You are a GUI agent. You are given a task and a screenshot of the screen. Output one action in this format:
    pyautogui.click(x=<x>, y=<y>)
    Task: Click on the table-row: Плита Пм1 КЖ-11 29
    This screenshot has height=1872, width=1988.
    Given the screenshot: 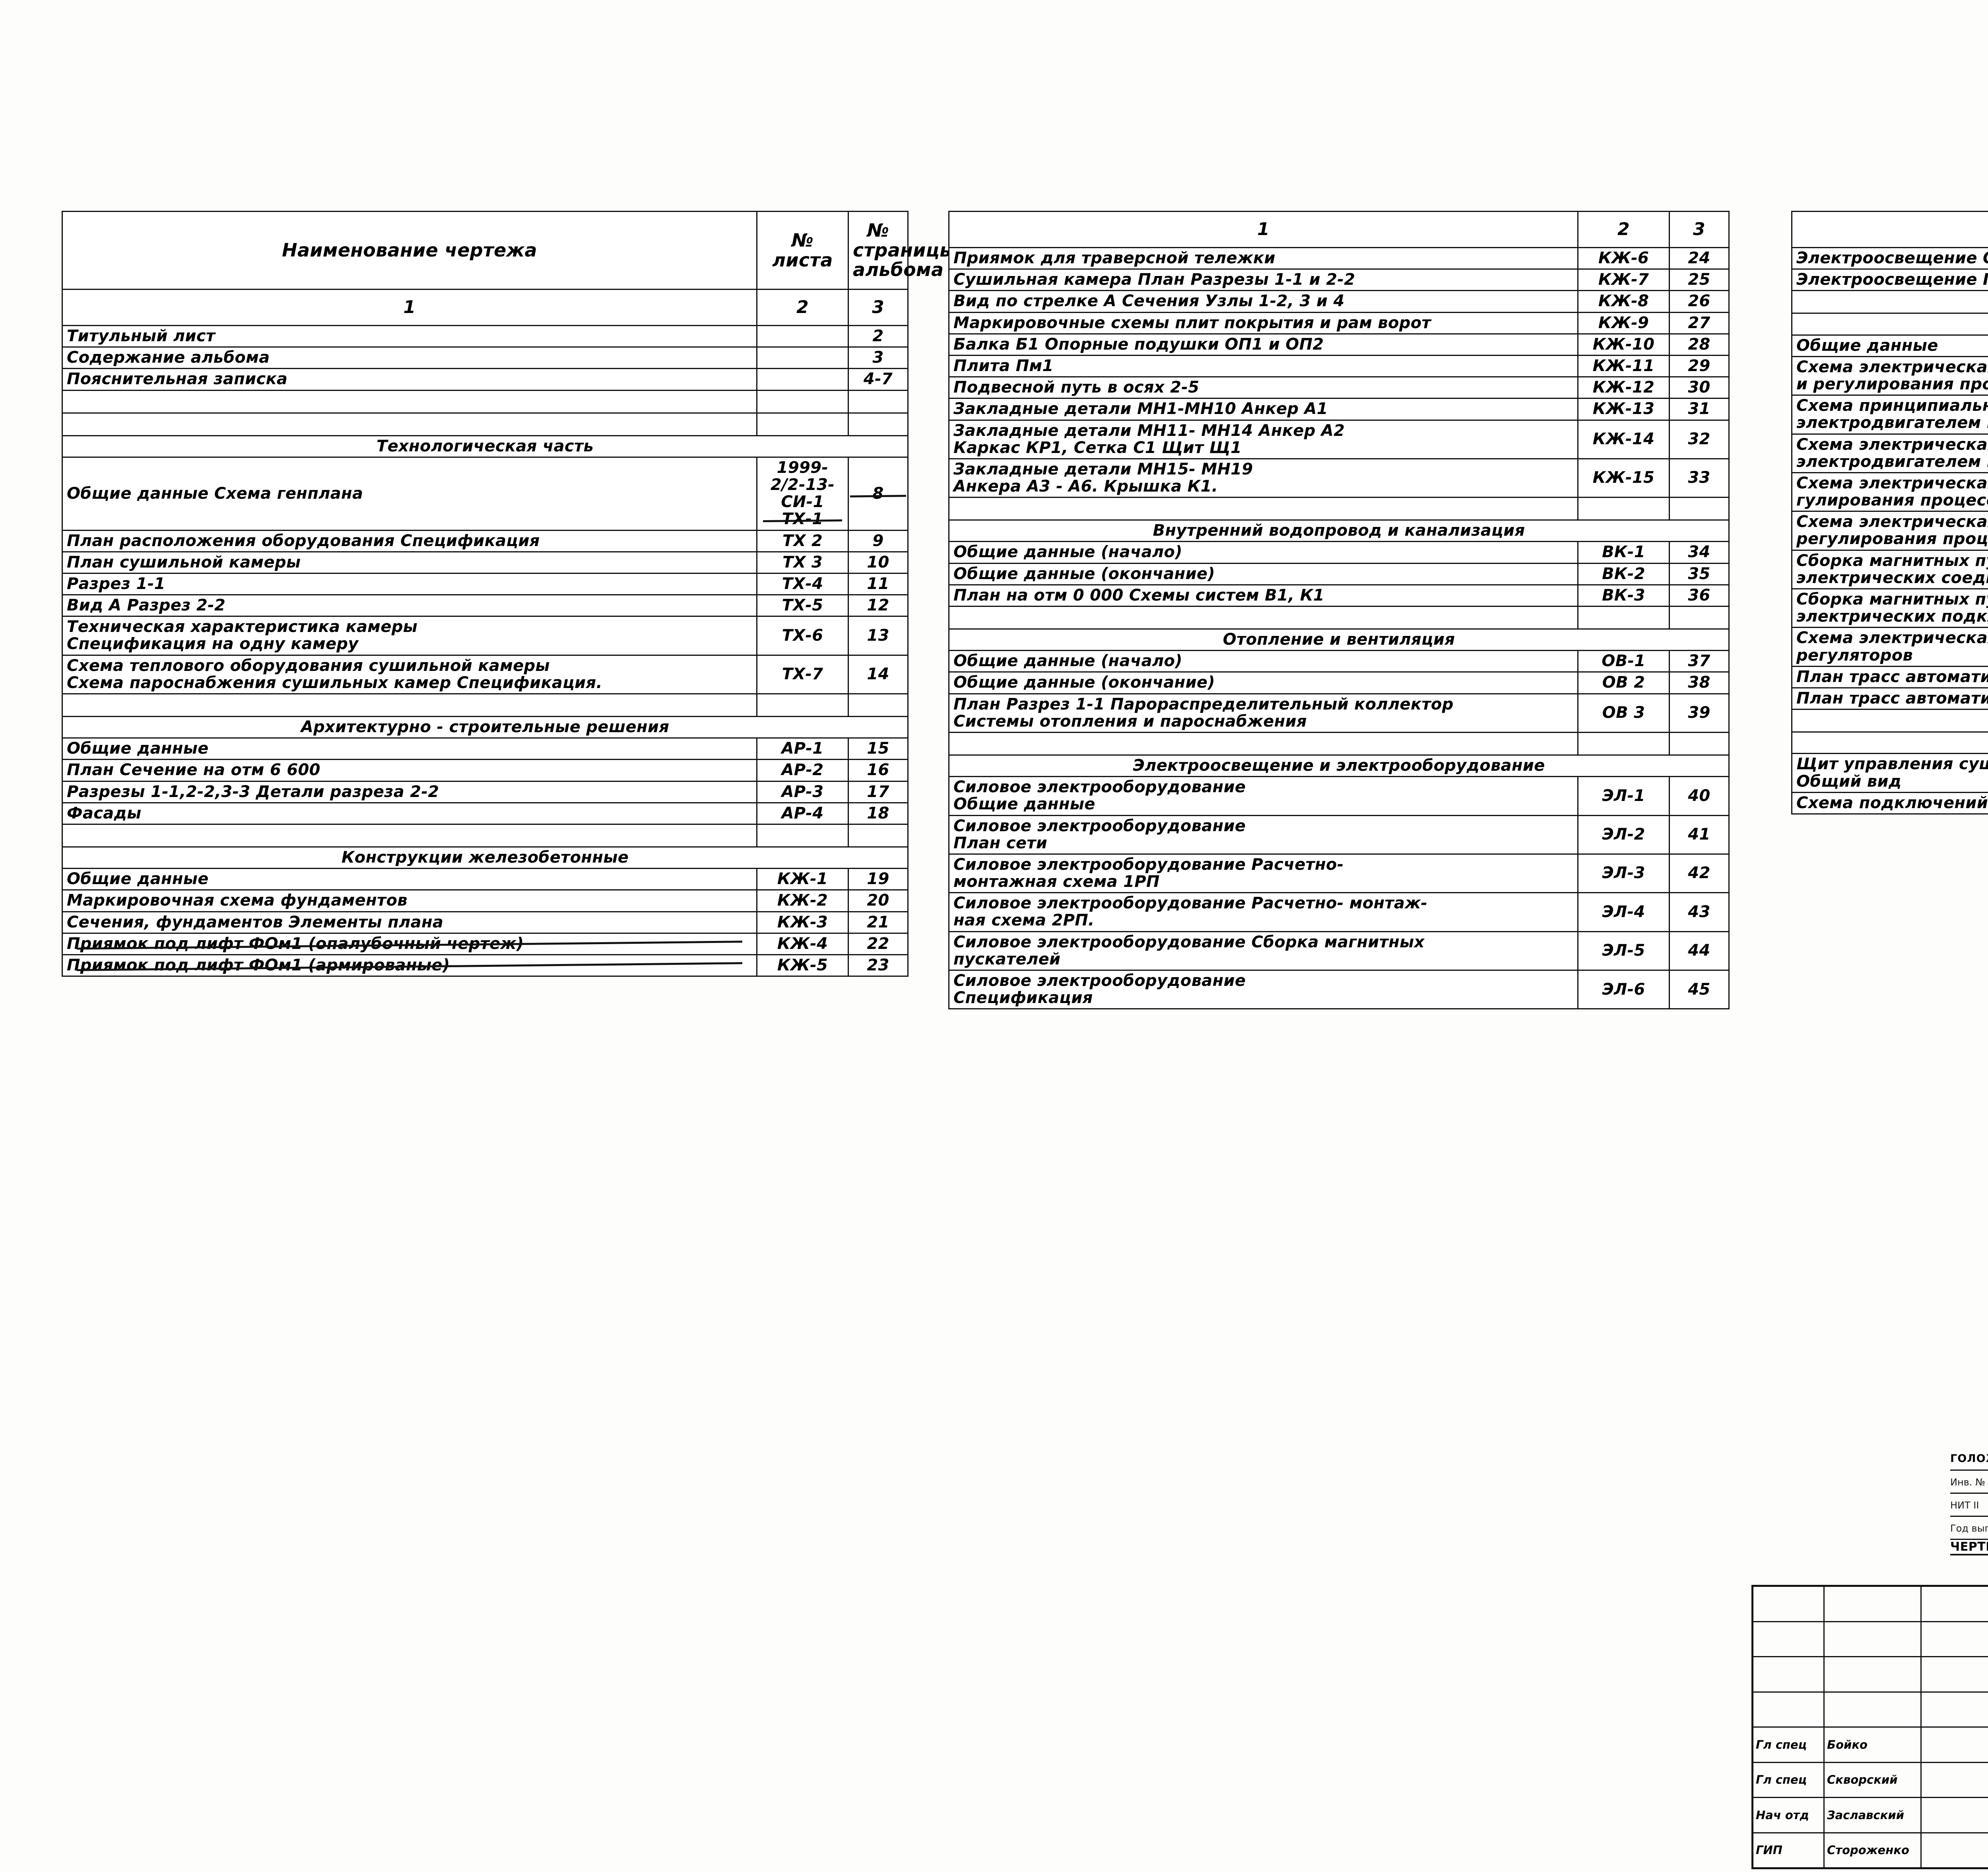 What is the action you would take?
    pyautogui.click(x=1339, y=366)
    